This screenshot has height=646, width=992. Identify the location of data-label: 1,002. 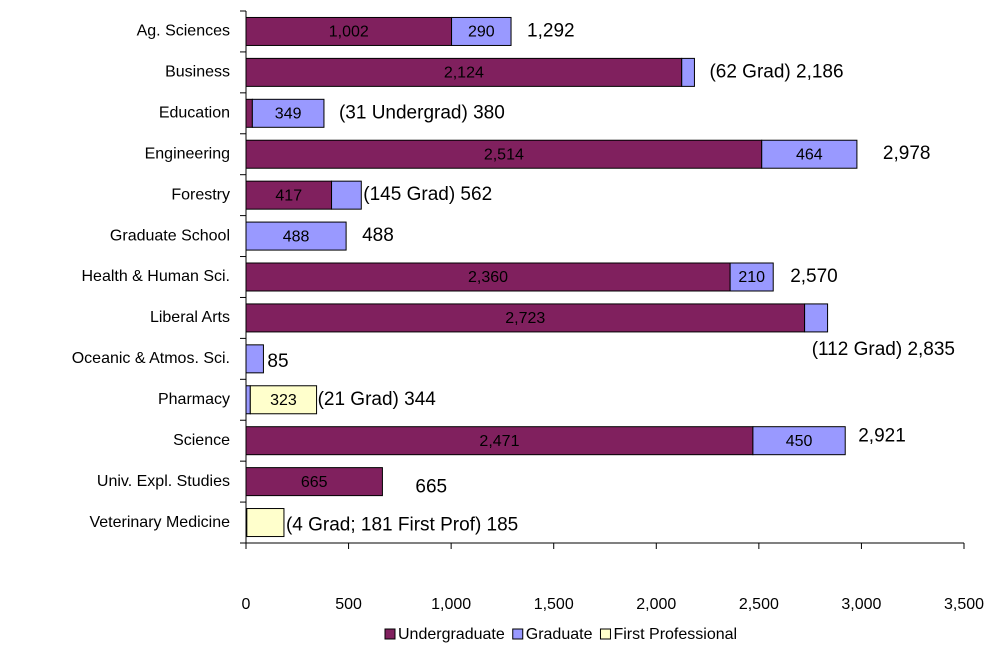
(349, 32).